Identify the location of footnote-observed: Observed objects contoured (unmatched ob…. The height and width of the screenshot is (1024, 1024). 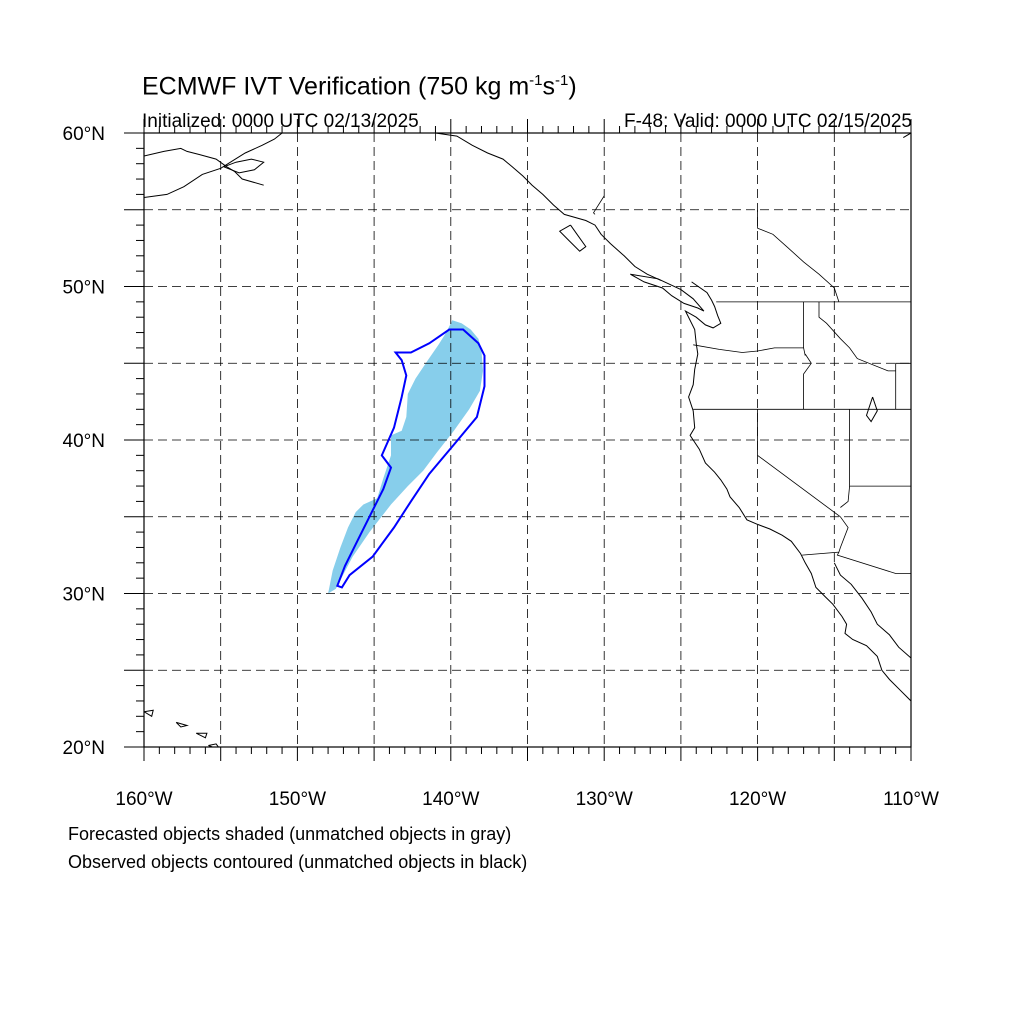
(298, 862).